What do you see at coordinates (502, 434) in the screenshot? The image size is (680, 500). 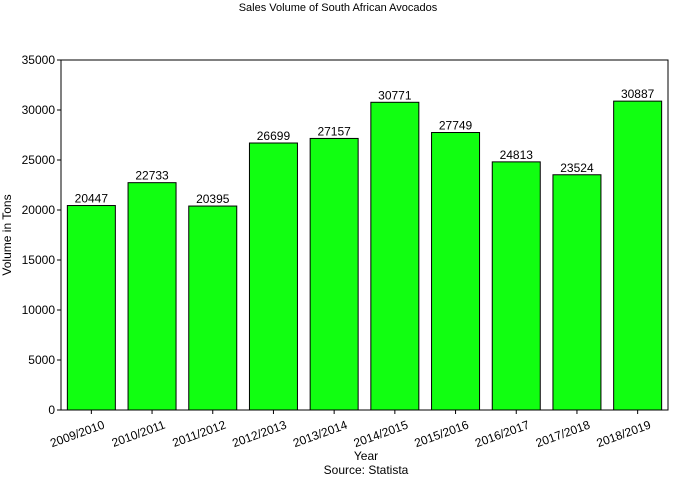 I see `x-tick-label: 2016/2017` at bounding box center [502, 434].